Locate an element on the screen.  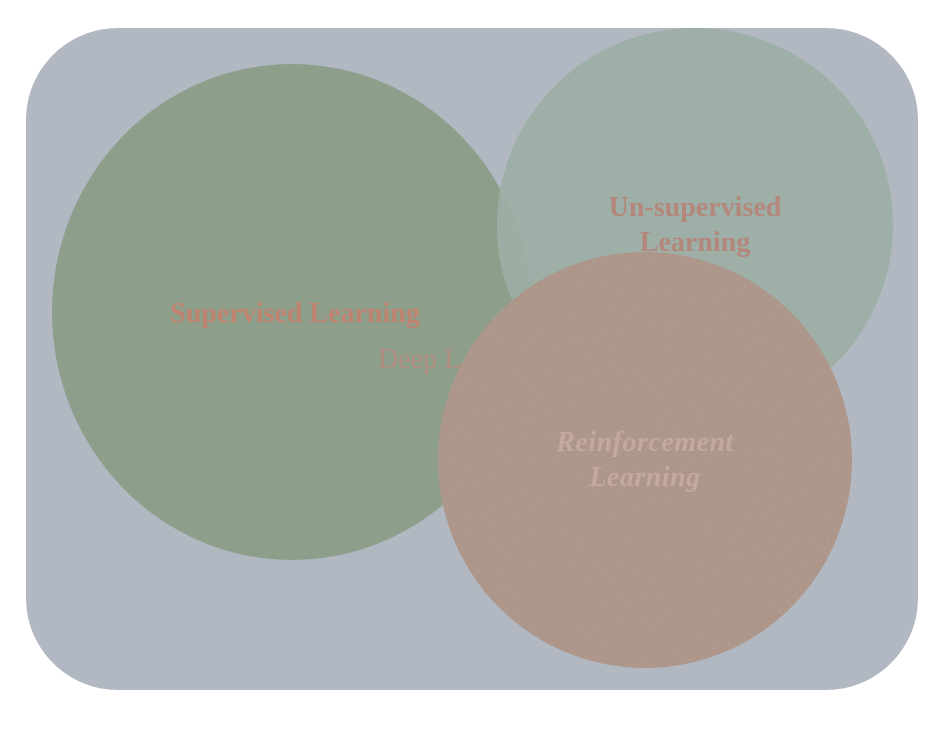
label-reinforcement-learning: Reinforcement Learning is located at coordinates (645, 460).